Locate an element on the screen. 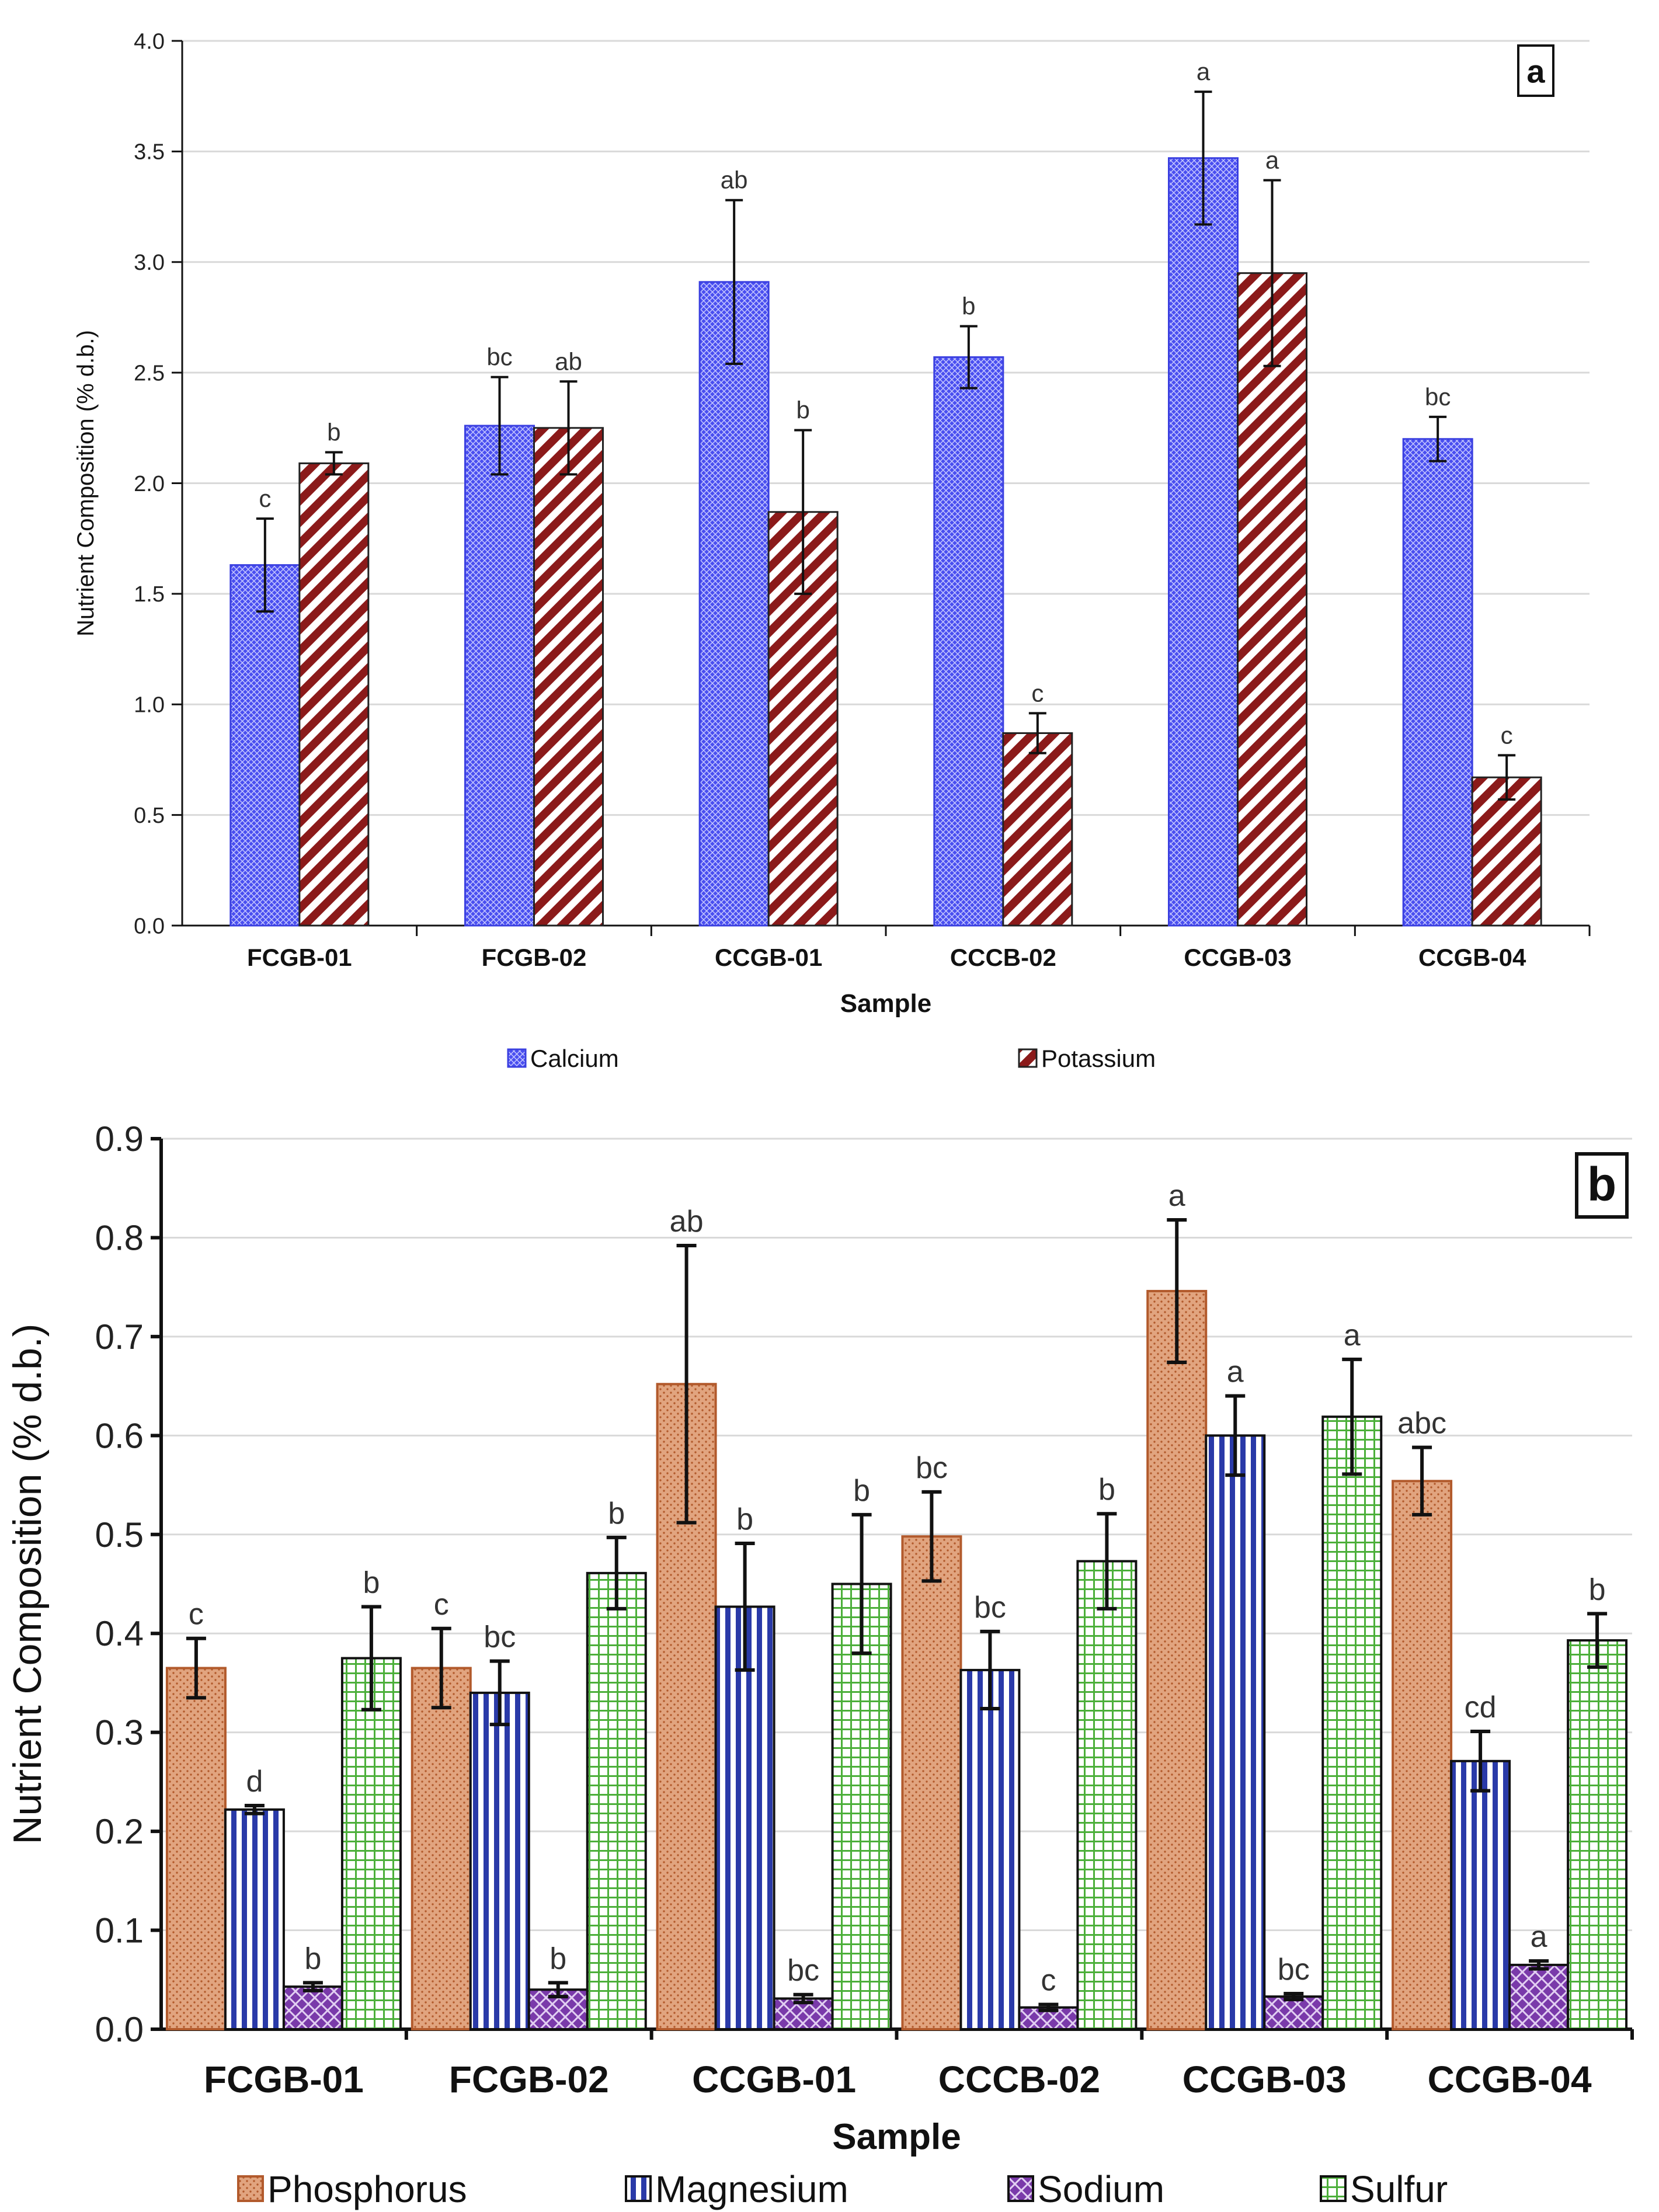  legend-swatch-sulfur is located at coordinates (1334, 2188).